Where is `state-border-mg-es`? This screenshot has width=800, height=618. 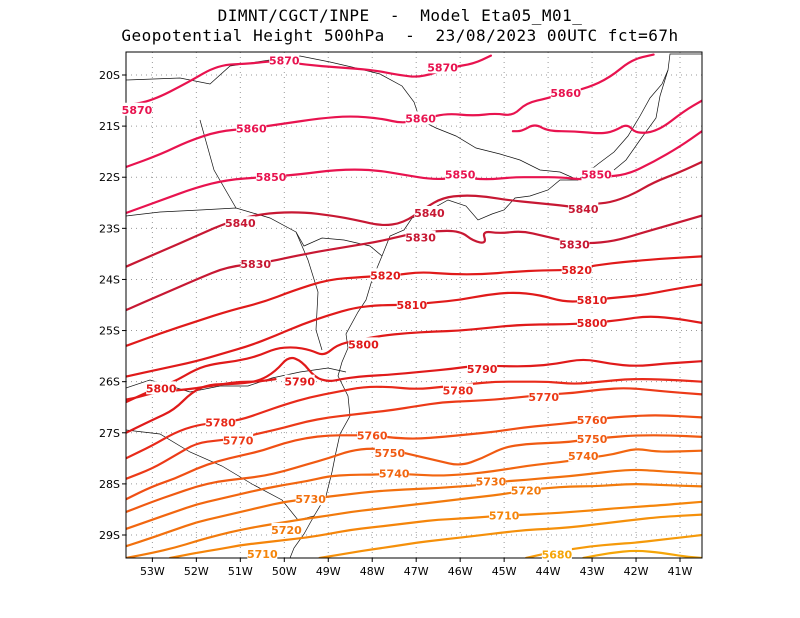 state-border-mg-es is located at coordinates (641, 120).